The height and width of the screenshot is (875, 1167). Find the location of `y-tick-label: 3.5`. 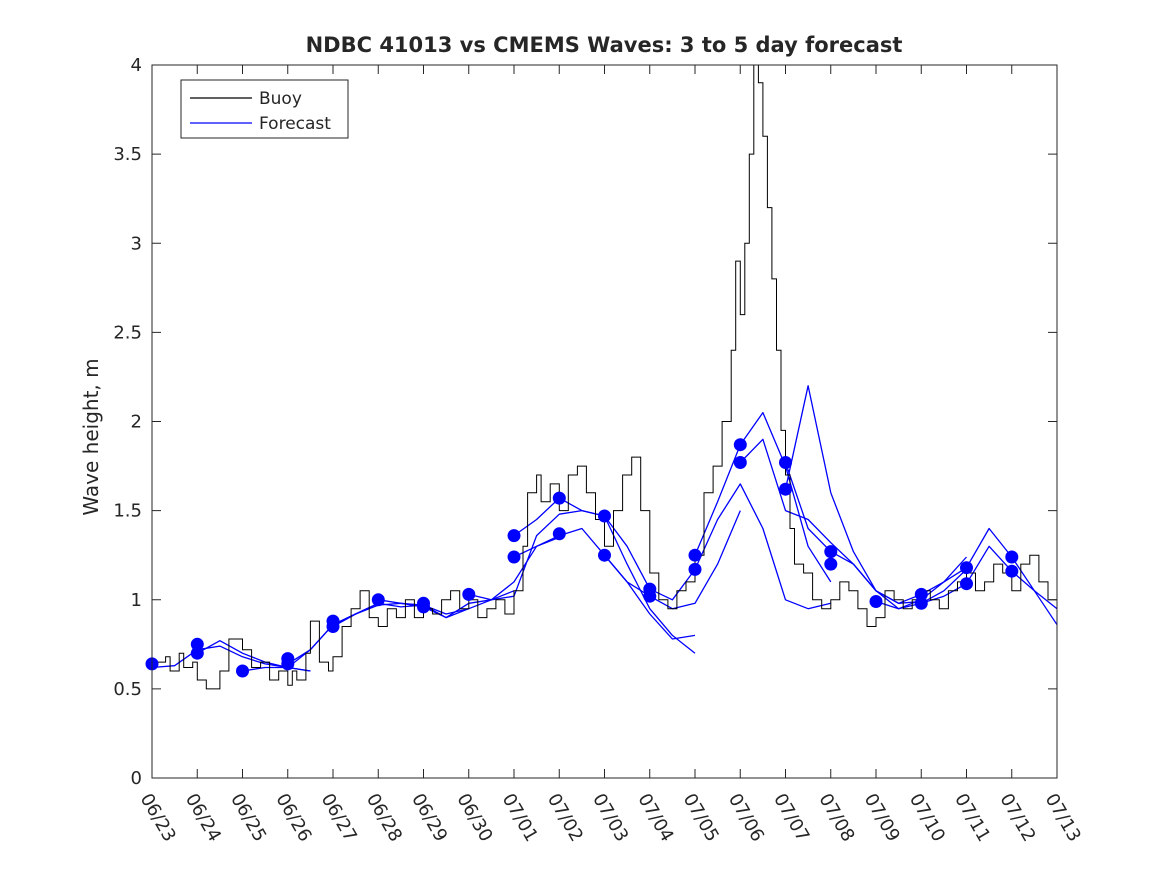

y-tick-label: 3.5 is located at coordinates (127, 154).